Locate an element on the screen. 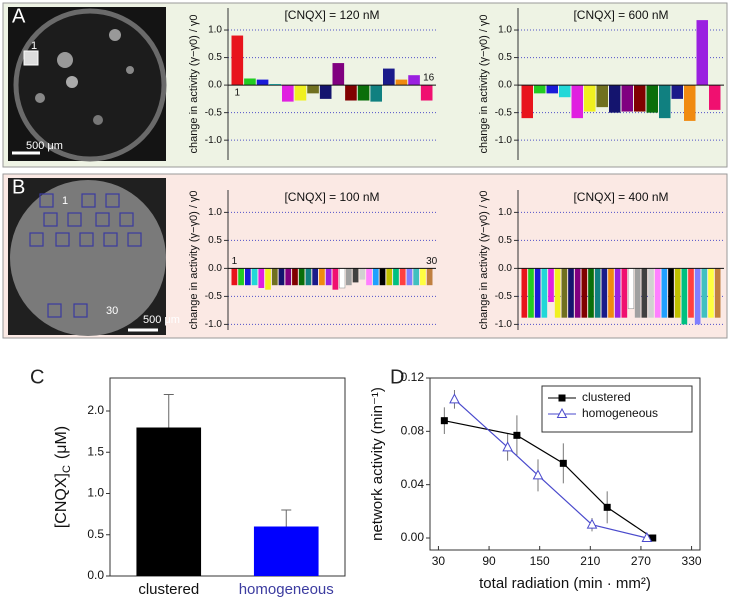  x-tick-label: 330 is located at coordinates (692, 561).